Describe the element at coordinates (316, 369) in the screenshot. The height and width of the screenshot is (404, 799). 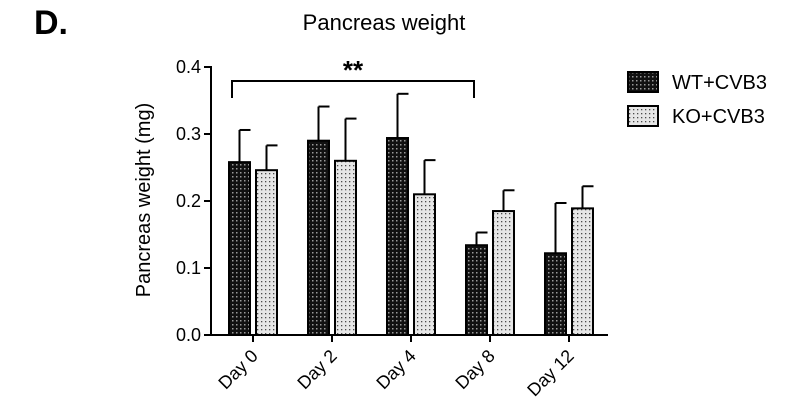
I see `x-tick-label: Day 2` at that location.